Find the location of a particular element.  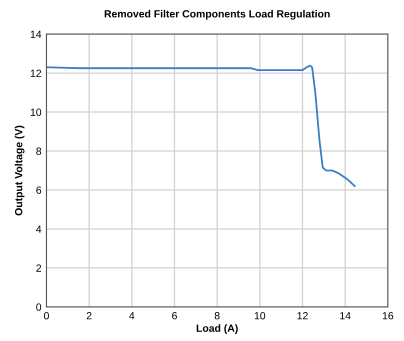

x-tick-label: 8 is located at coordinates (217, 316).